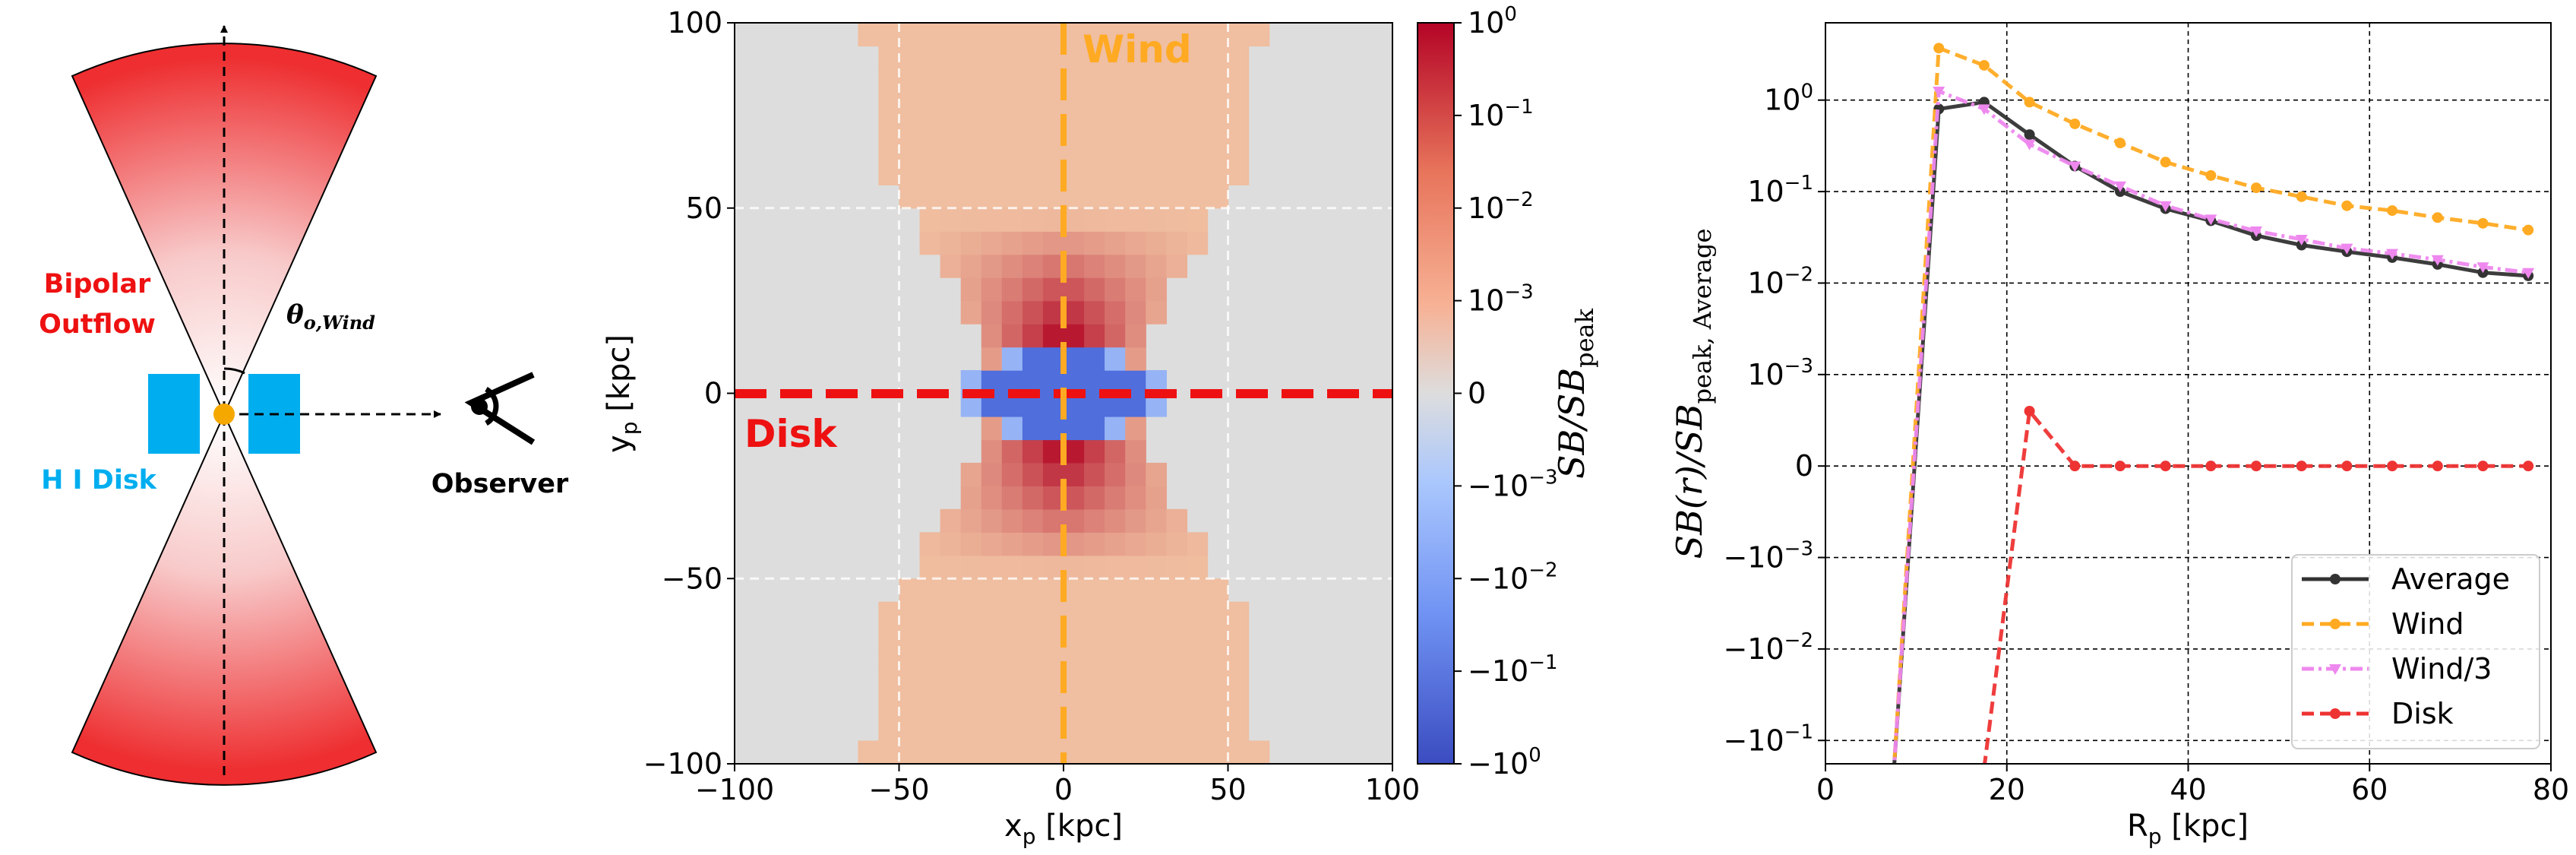 Image resolution: width=2576 pixels, height=855 pixels. I want to click on legend: Average Wind Wind/3 Disk, so click(2415, 652).